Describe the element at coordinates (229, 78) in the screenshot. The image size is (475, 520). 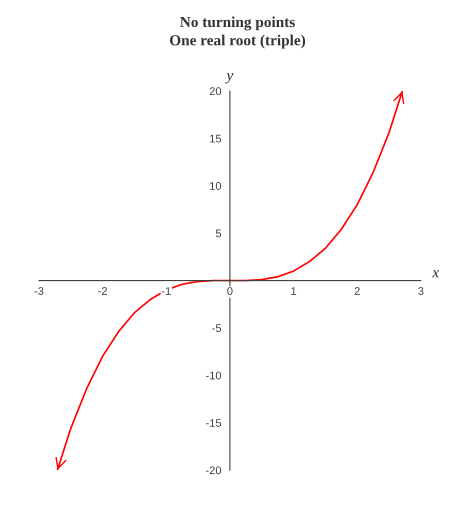
I see `y-axis-title: y` at that location.